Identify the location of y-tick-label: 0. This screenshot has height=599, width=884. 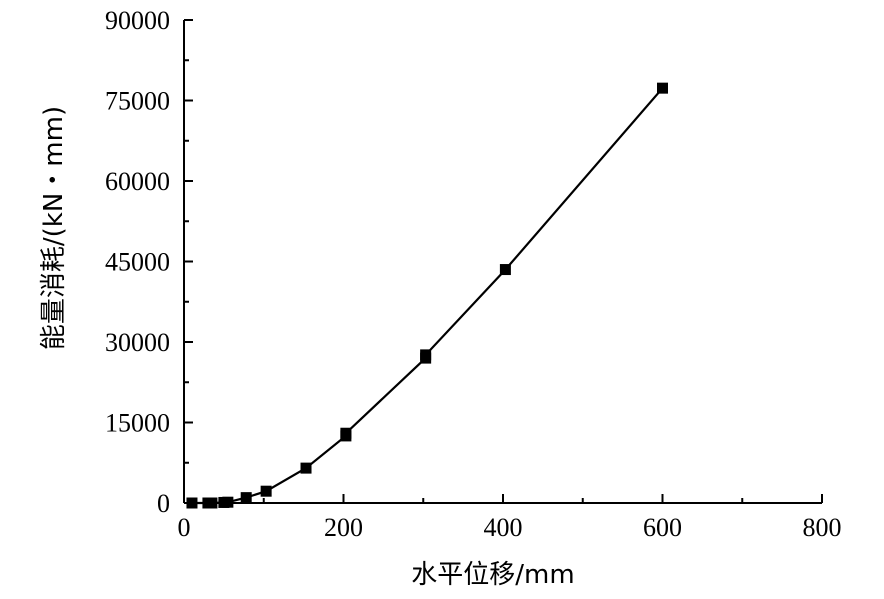
(163, 503).